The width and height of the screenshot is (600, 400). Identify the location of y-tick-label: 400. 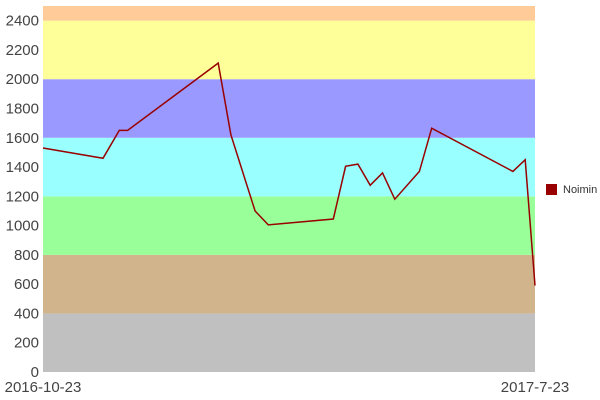
(26, 313).